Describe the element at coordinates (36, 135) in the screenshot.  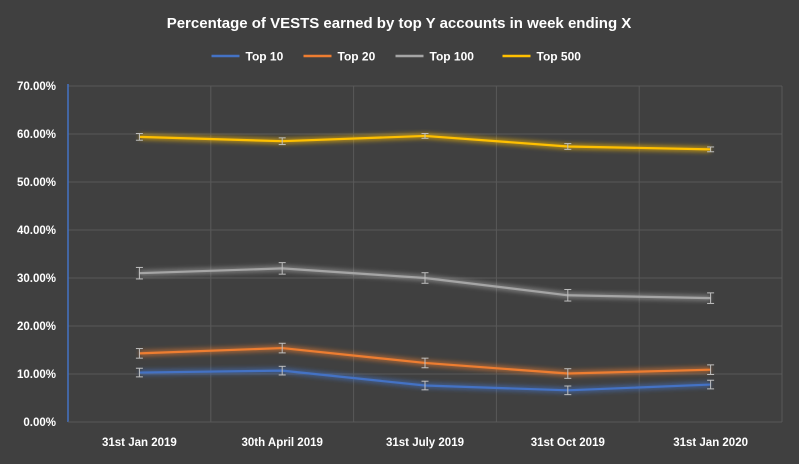
I see `y-tick-label: 60.00%` at that location.